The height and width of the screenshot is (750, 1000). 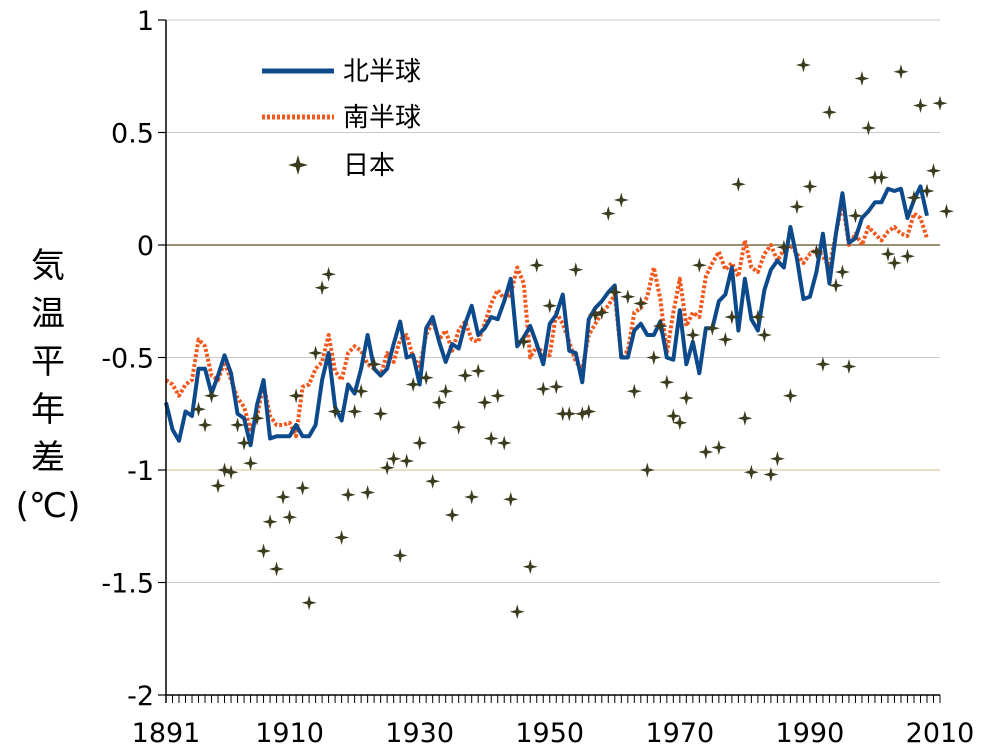 I want to click on legend-japan-marker, so click(x=298, y=165).